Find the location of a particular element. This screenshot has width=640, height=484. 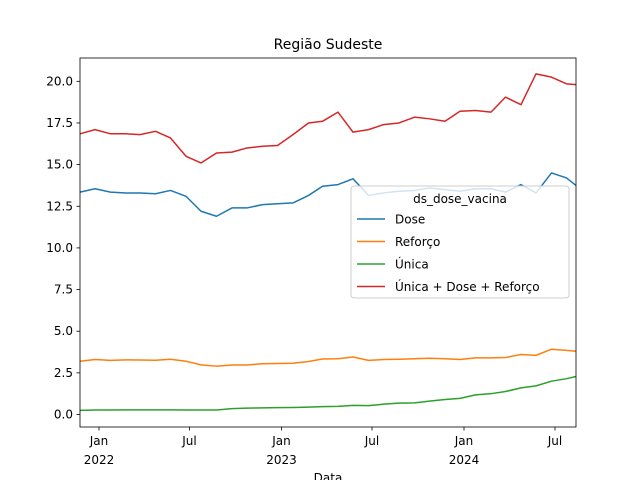

legend-label-3: Única is located at coordinates (412, 264).